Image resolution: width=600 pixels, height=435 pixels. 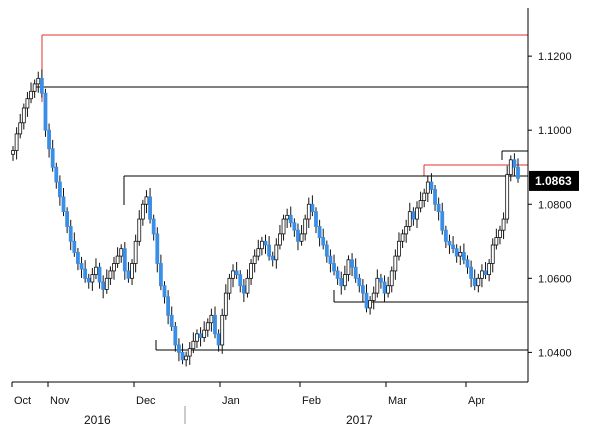 I want to click on y-tick-label: 1.1200, so click(x=555, y=57).